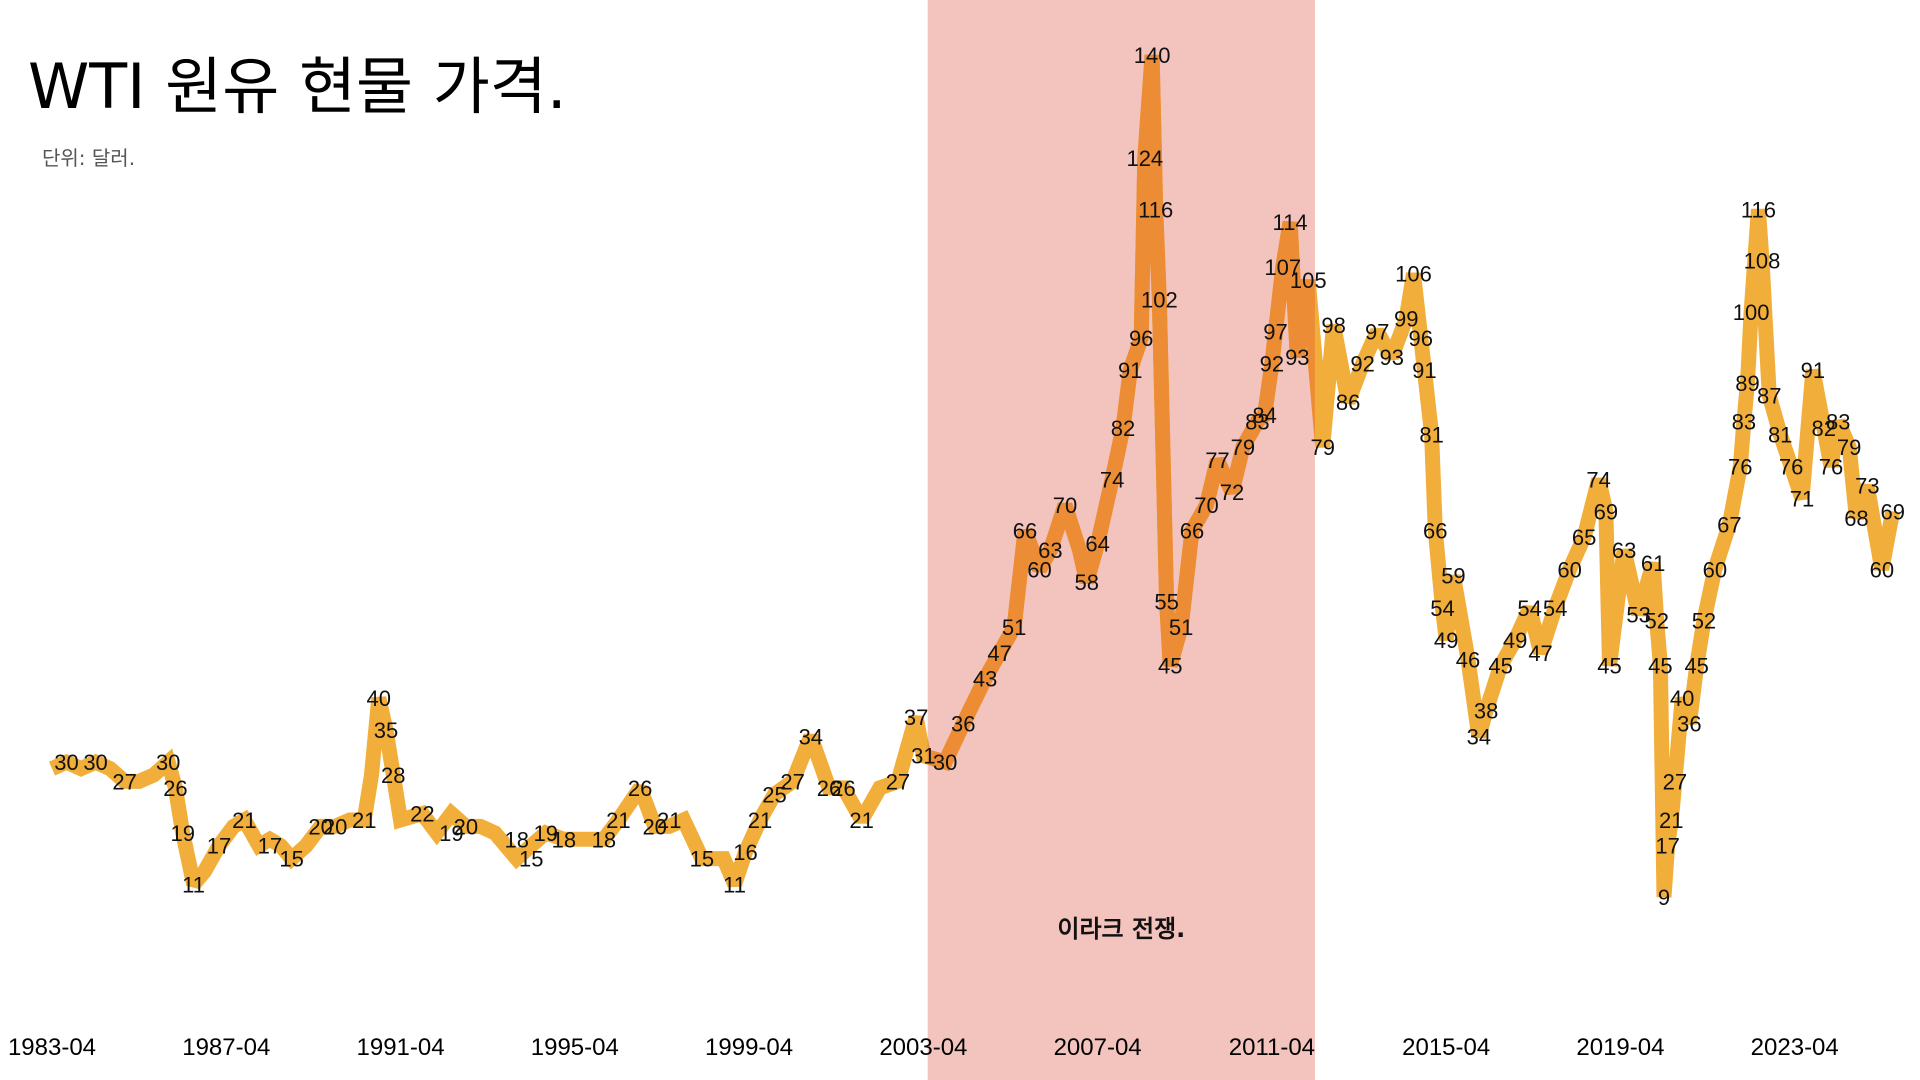 The height and width of the screenshot is (1080, 1920). I want to click on data-label: 70, so click(1206, 505).